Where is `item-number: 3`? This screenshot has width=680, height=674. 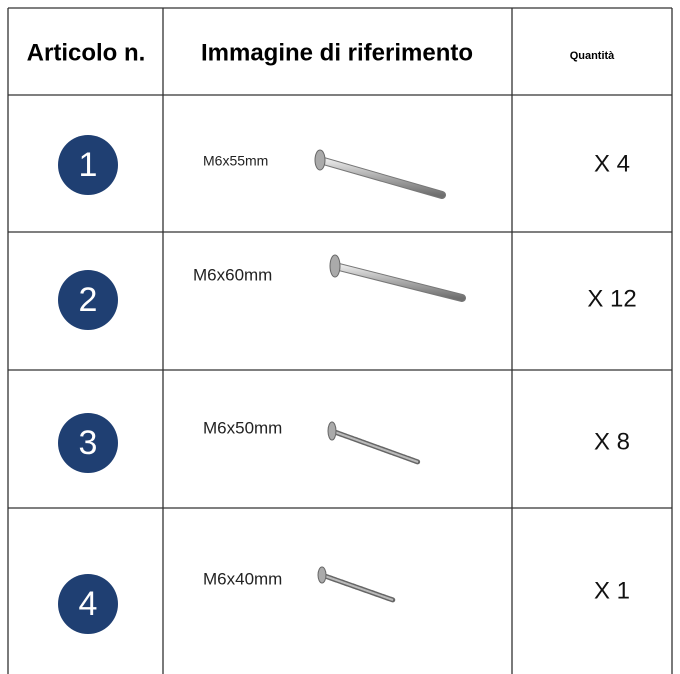 item-number: 3 is located at coordinates (88, 443).